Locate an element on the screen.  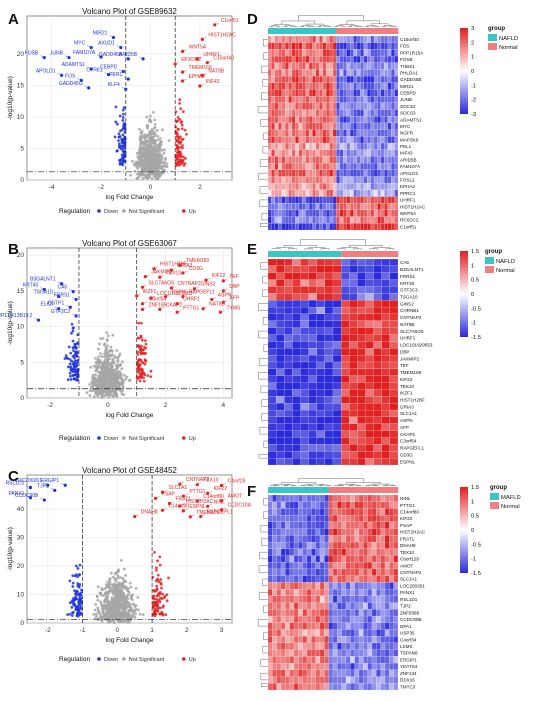
point-label: TBX10 is located at coordinates (174, 273).